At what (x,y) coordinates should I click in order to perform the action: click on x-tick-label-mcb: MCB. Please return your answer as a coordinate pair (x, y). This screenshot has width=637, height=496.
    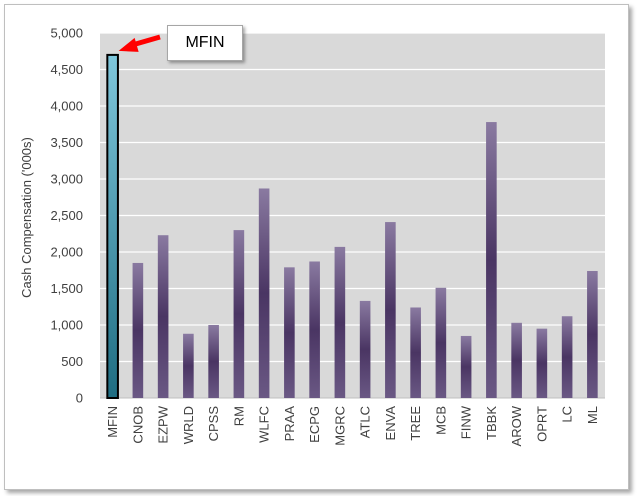
    Looking at the image, I should click on (440, 420).